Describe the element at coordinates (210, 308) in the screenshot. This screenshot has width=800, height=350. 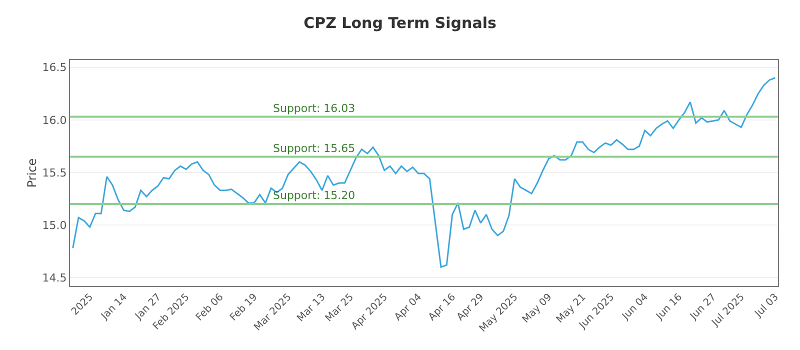
I see `x-tick-label: Feb 06` at that location.